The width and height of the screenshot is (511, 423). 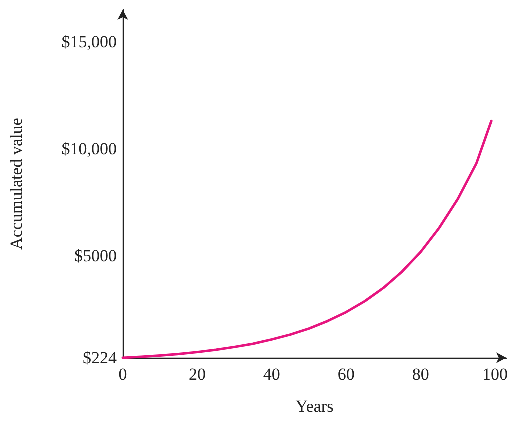 I want to click on x-tick-label: 60, so click(x=346, y=374).